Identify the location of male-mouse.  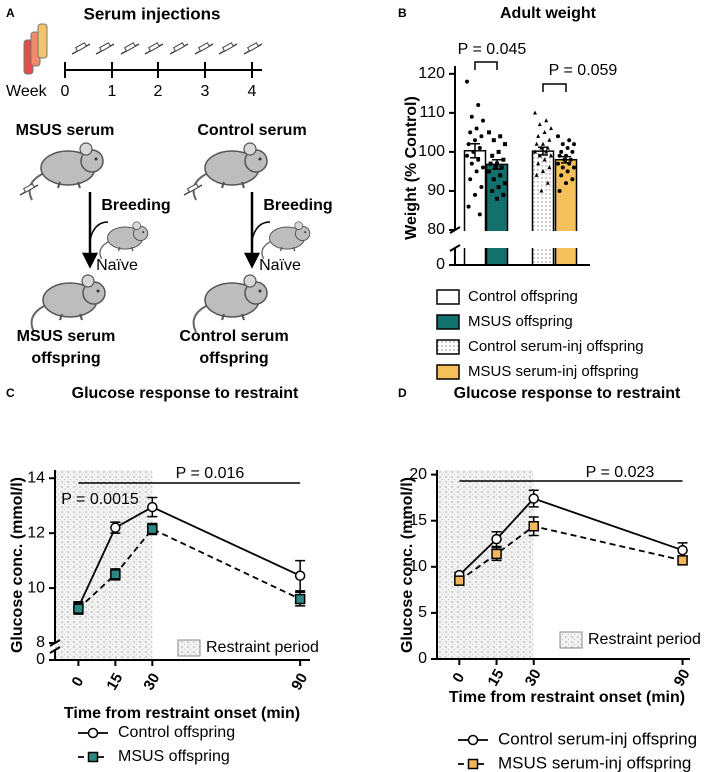
(230, 171).